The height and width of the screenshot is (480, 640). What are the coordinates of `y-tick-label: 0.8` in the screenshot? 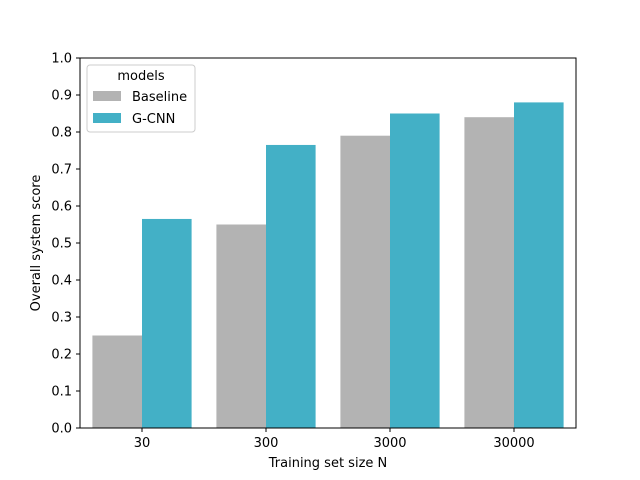 It's located at (61, 133).